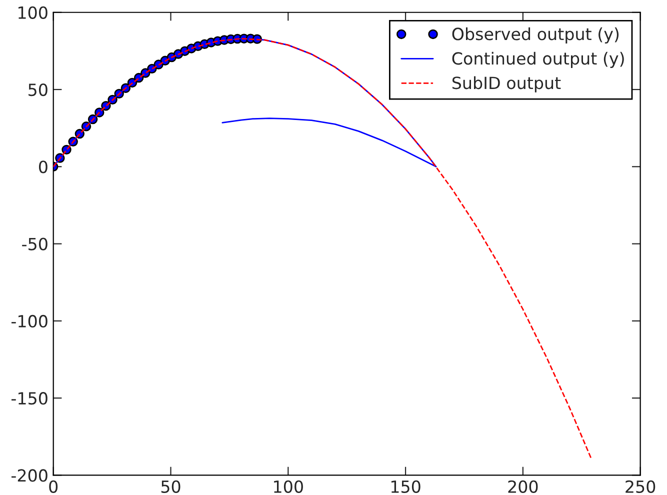 The height and width of the screenshot is (495, 667). What do you see at coordinates (29, 321) in the screenshot?
I see `y-tick-label: -100` at bounding box center [29, 321].